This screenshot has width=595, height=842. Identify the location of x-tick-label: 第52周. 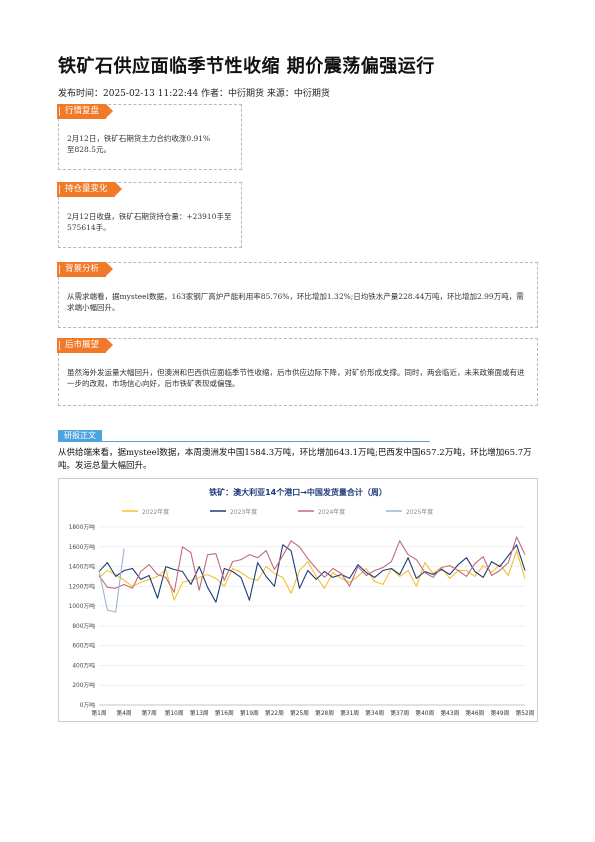
(525, 713).